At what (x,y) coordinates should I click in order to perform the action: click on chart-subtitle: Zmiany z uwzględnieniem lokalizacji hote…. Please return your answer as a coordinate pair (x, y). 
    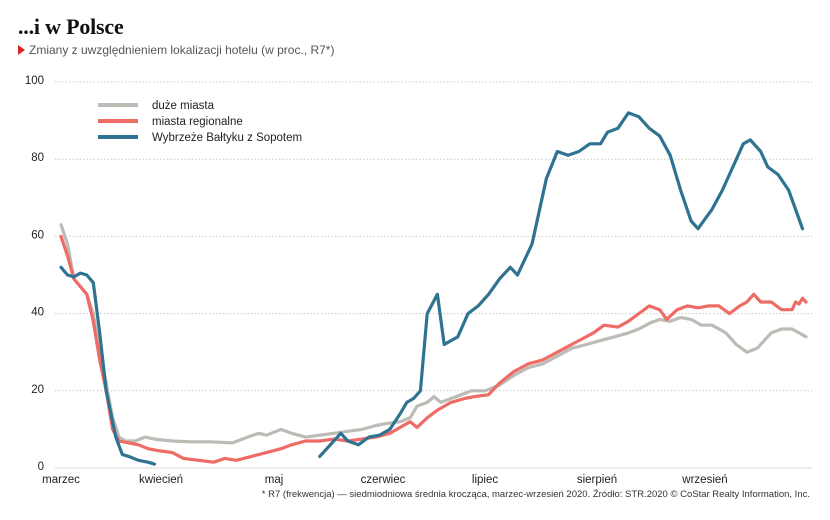
    Looking at the image, I should click on (182, 50).